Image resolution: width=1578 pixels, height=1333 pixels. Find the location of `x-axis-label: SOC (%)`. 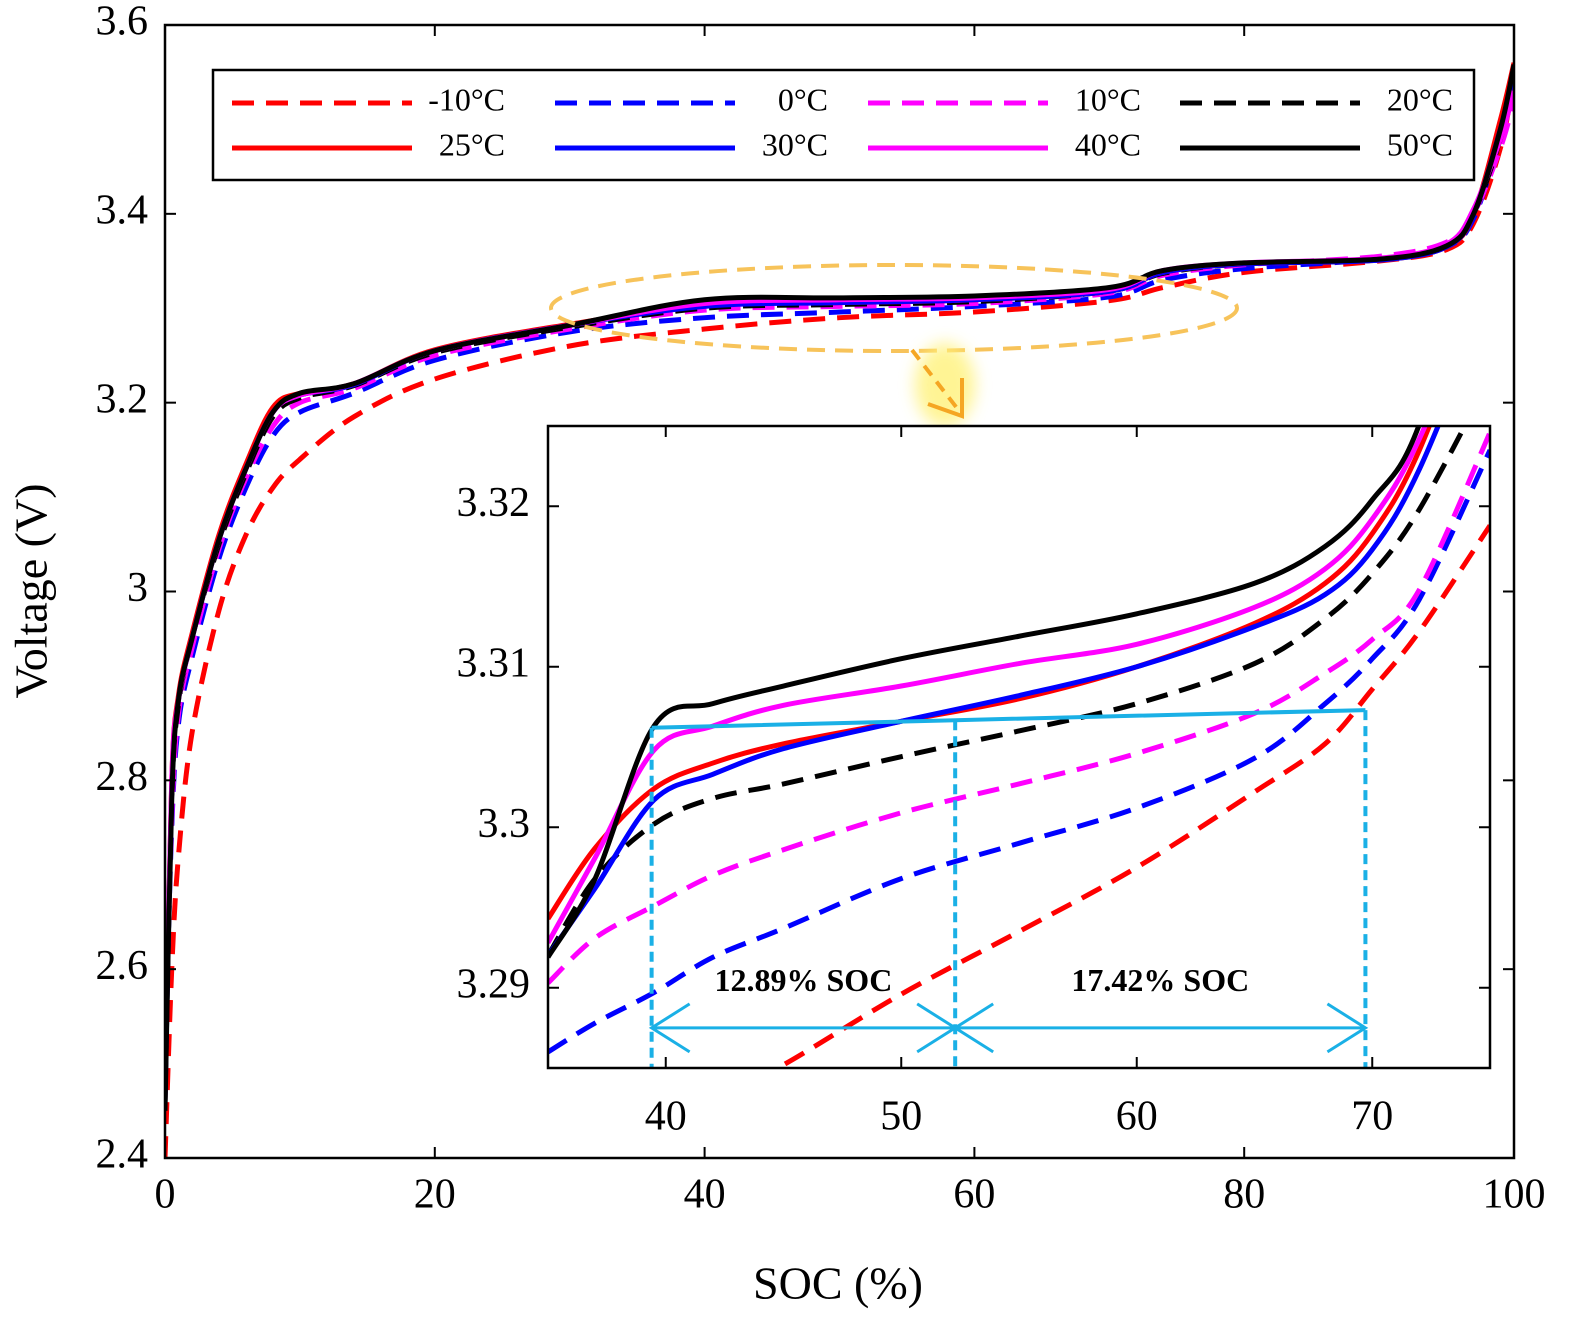

x-axis-label: SOC (%) is located at coordinates (838, 1283).